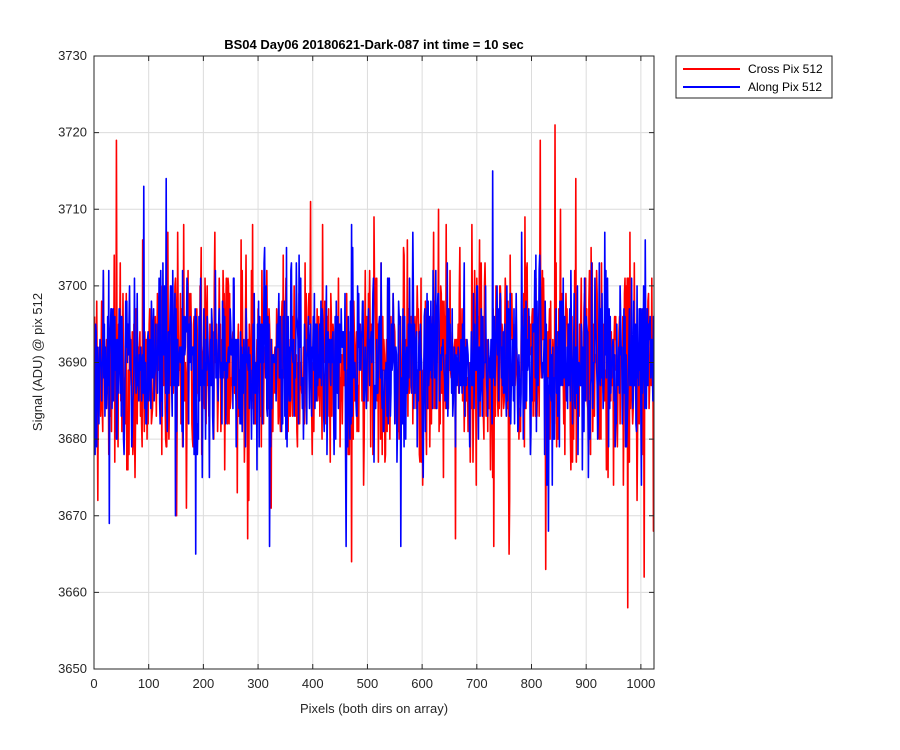 This screenshot has height=750, width=900. What do you see at coordinates (313, 683) in the screenshot?
I see `x-tick-label: 400` at bounding box center [313, 683].